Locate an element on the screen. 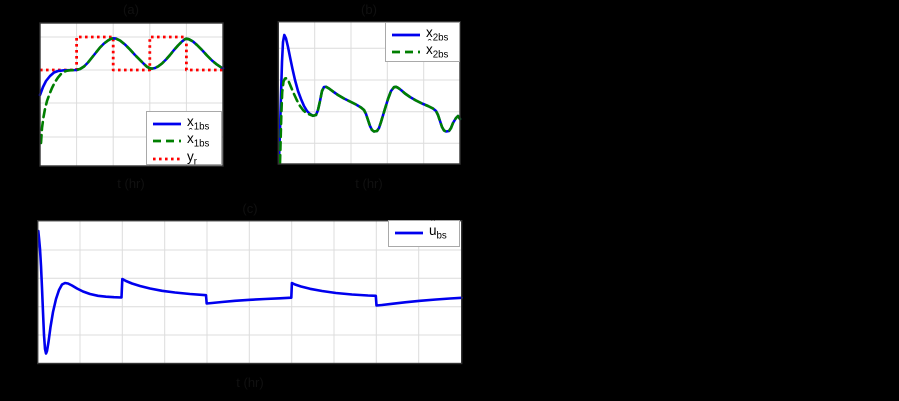 The image size is (899, 401). series-u_hat_bs is located at coordinates (250, 292).